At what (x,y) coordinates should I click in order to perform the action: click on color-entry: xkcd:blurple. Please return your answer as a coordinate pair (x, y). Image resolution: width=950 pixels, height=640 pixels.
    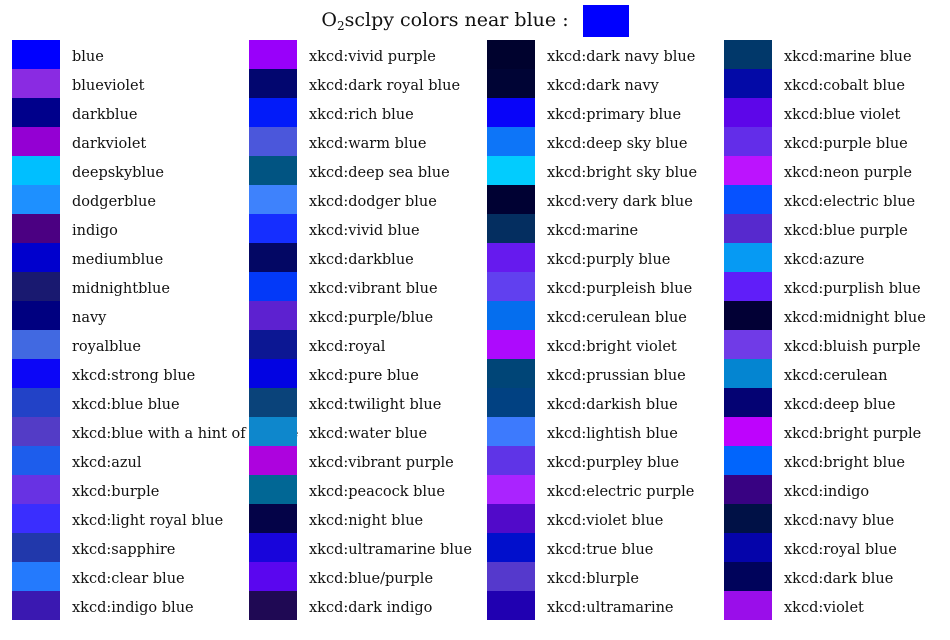
    Looking at the image, I should click on (605, 576).